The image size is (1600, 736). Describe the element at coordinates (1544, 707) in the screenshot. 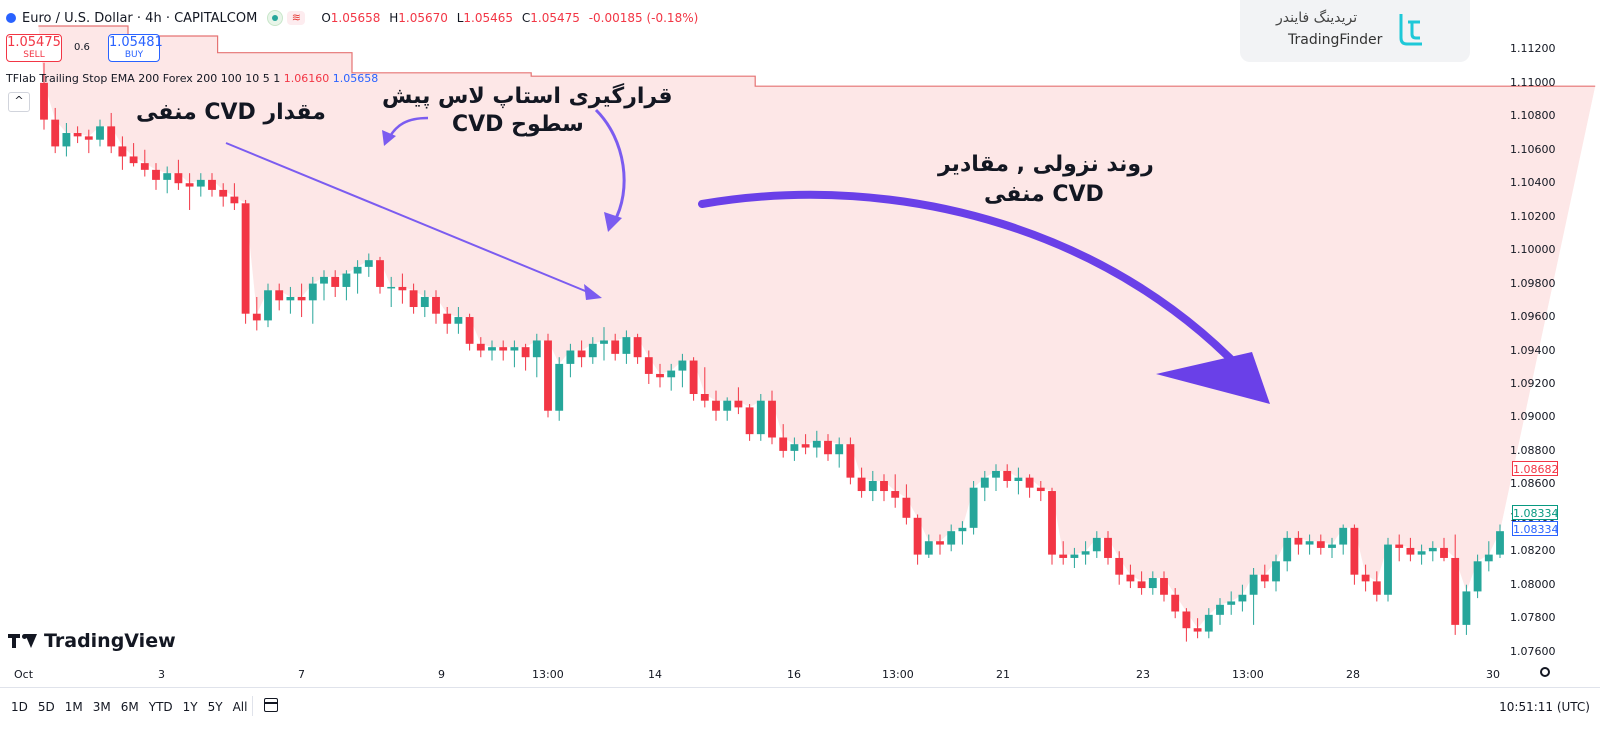

I see `clock: 10:51:11 (UTC)` at that location.